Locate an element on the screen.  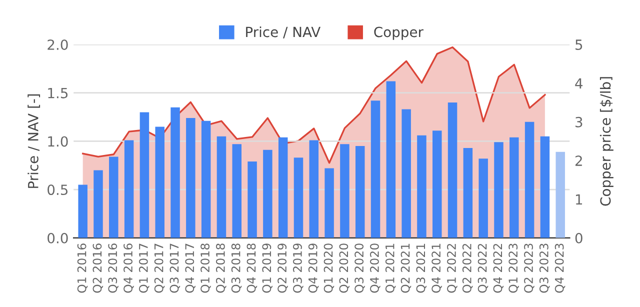
x-tick-label: Q2 2018 is located at coordinates (221, 268).